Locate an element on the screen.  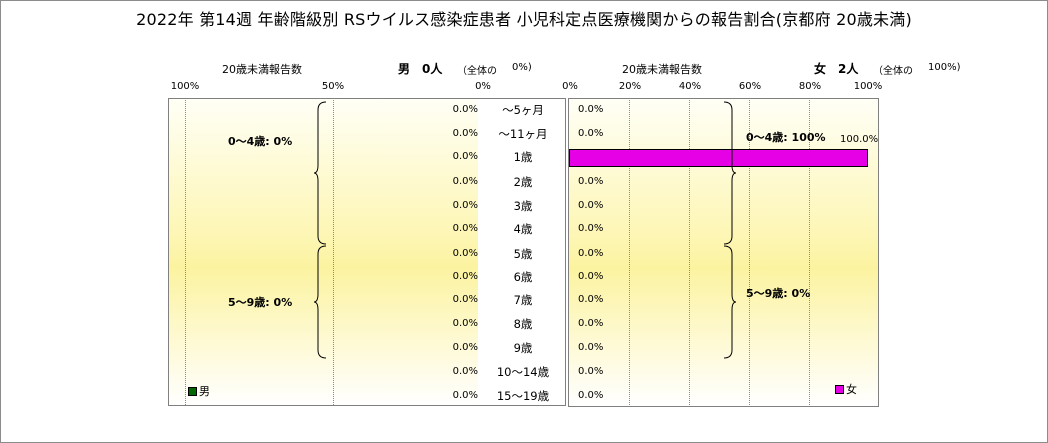
category-label: 10～14歳 is located at coordinates (523, 372).